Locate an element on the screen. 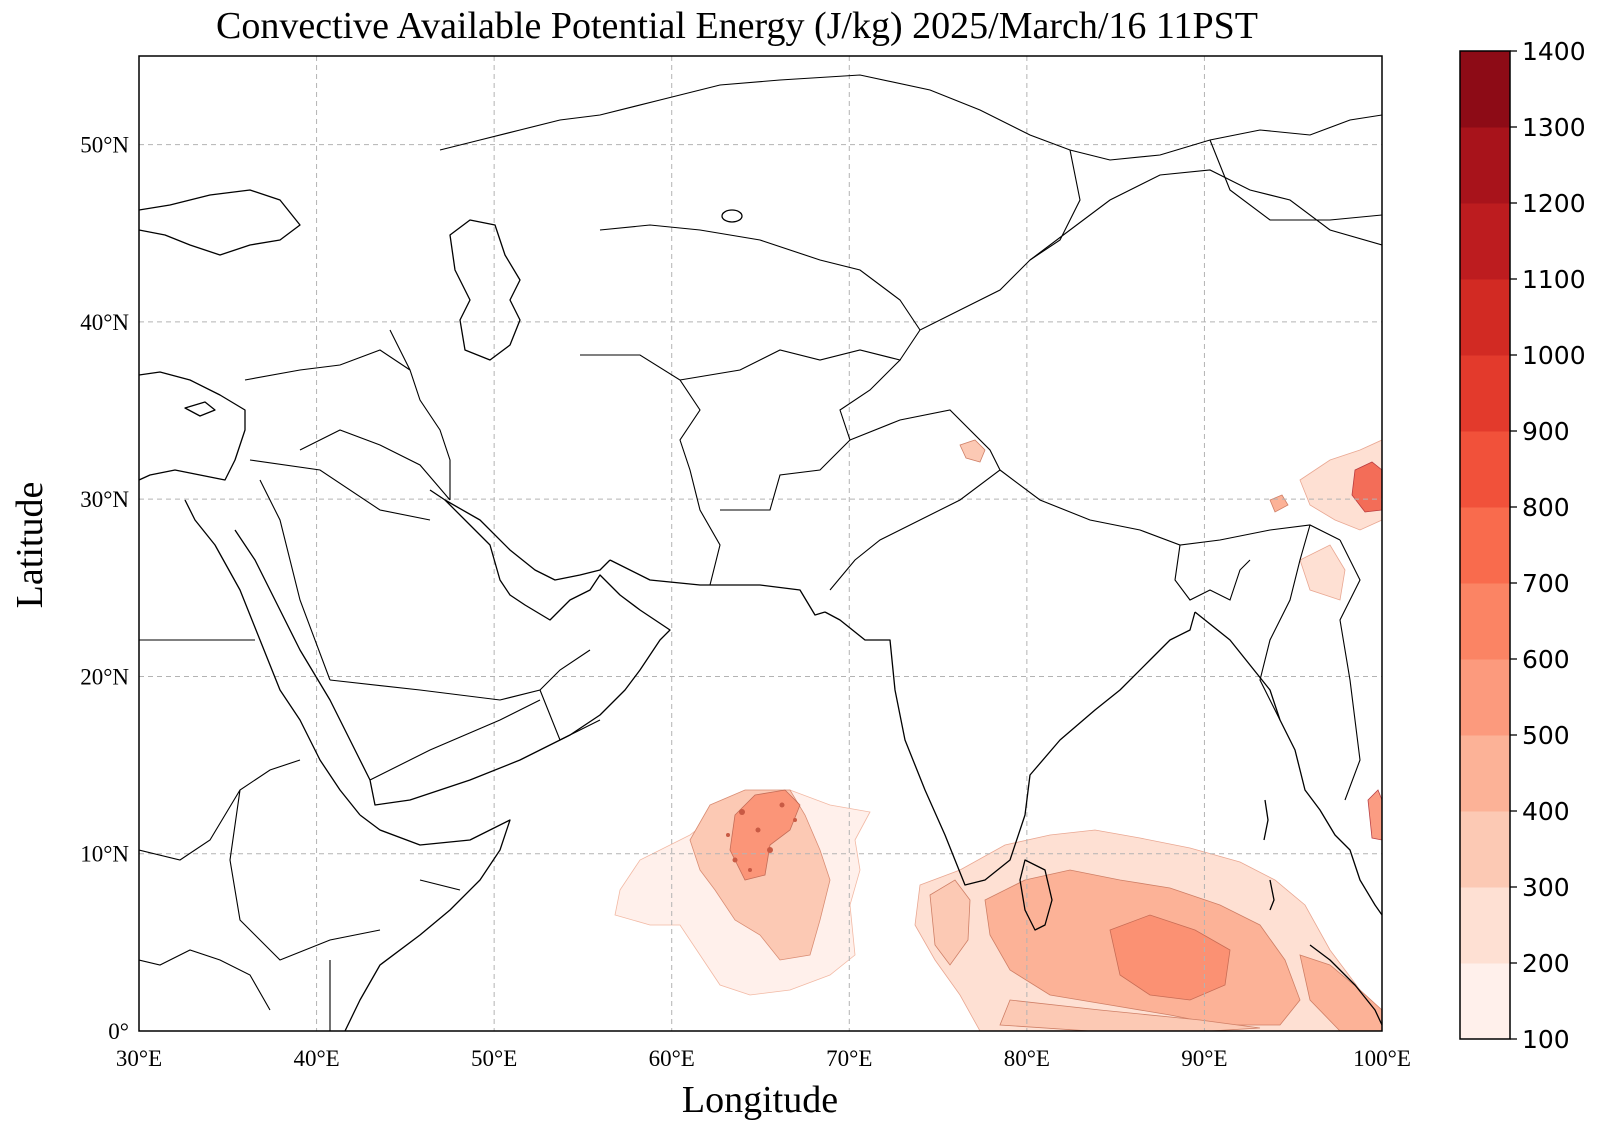 The width and height of the screenshot is (1605, 1136). lat-tick-label: 50°N is located at coordinates (104, 145).